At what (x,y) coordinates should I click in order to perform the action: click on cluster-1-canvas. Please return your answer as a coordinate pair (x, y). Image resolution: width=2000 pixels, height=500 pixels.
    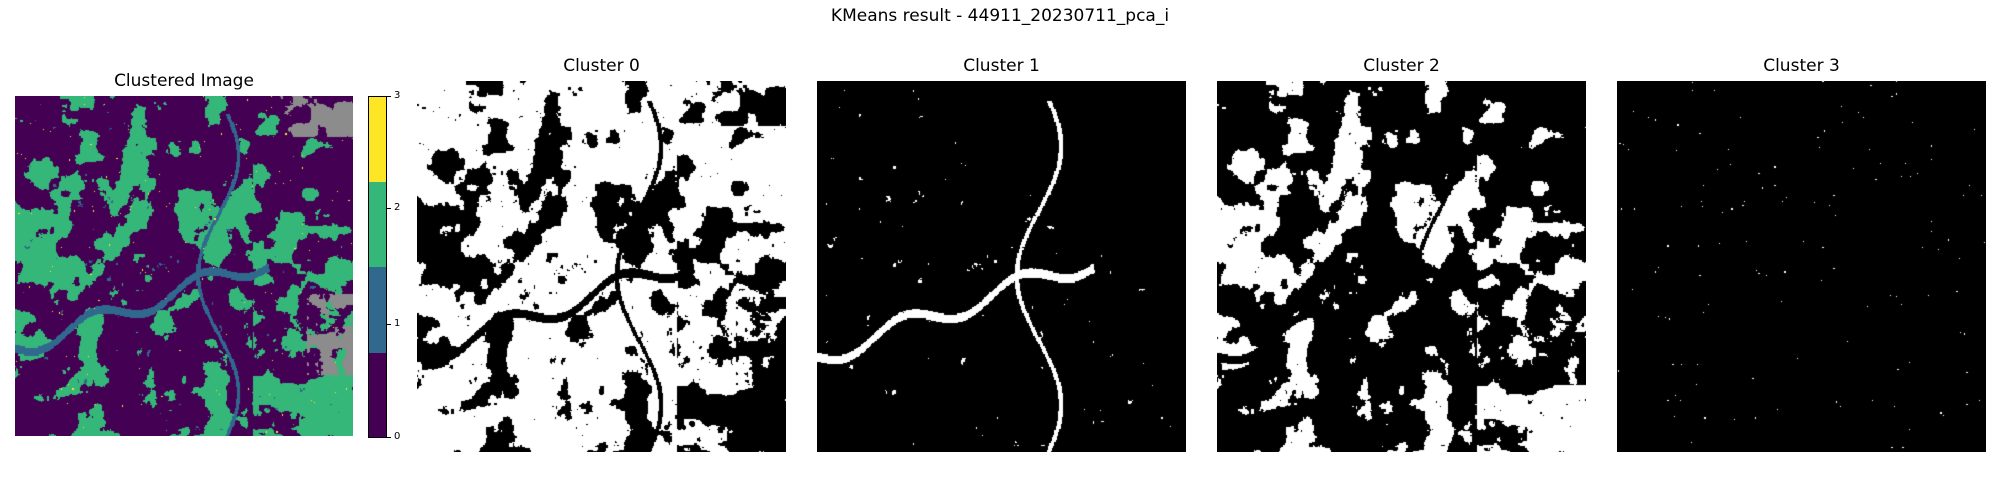
    Looking at the image, I should click on (1001, 266).